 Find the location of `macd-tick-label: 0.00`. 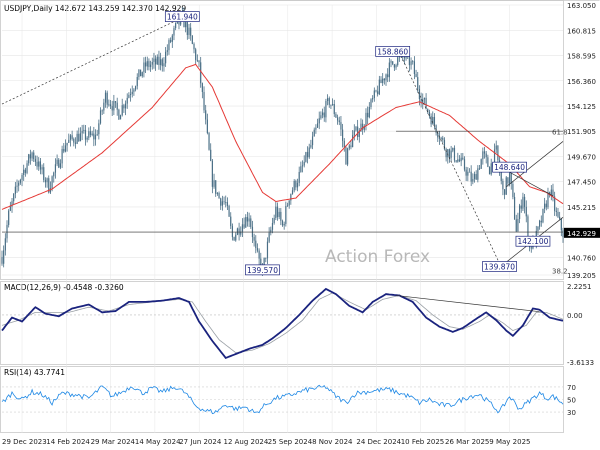

macd-tick-label: 0.00 is located at coordinates (575, 316).